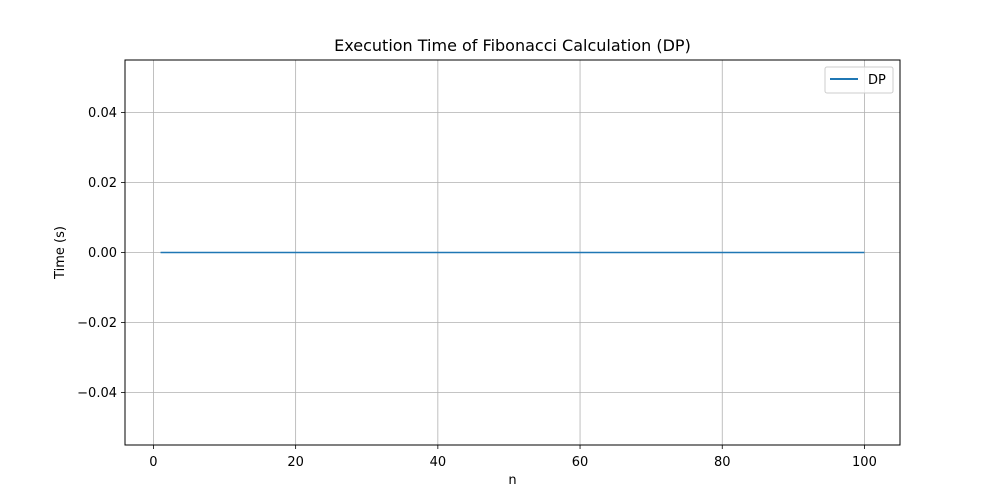 This screenshot has width=1000, height=500. I want to click on y-tick-label: 0.04, so click(102, 113).